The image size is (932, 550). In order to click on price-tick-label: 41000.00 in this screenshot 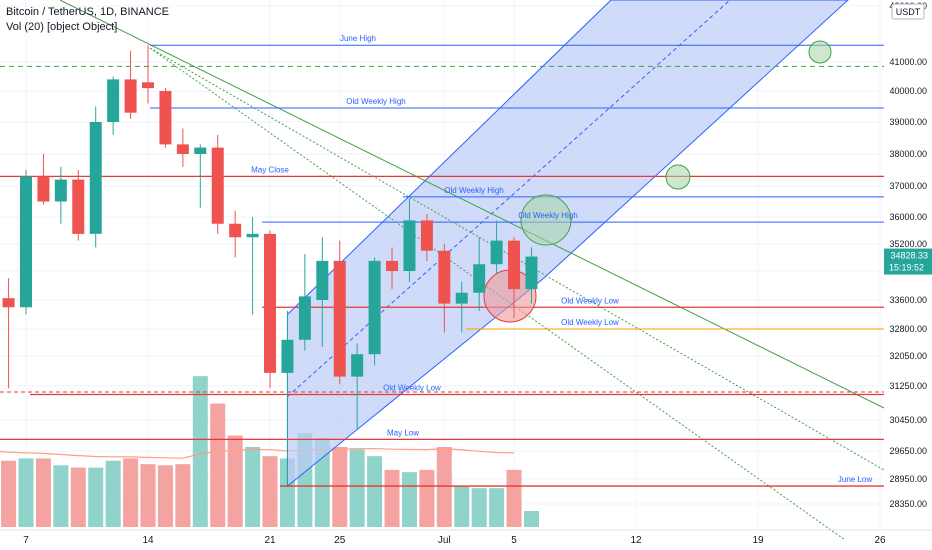, I will do `click(908, 62)`.